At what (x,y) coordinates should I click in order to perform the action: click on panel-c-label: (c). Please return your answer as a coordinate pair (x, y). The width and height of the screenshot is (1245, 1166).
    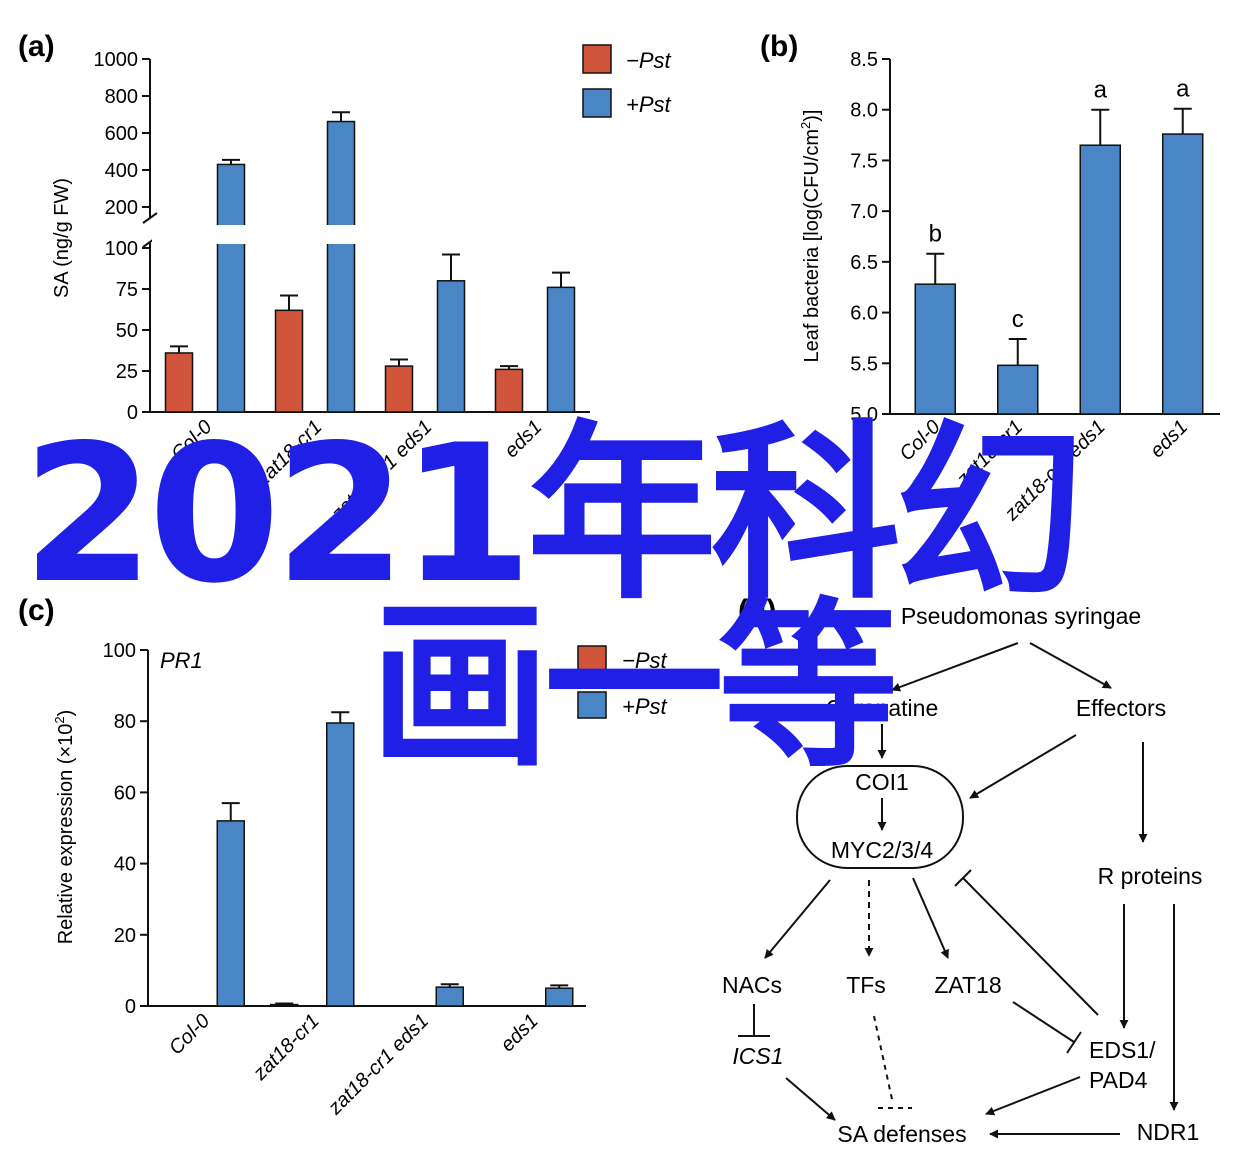
    Looking at the image, I should click on (36, 610).